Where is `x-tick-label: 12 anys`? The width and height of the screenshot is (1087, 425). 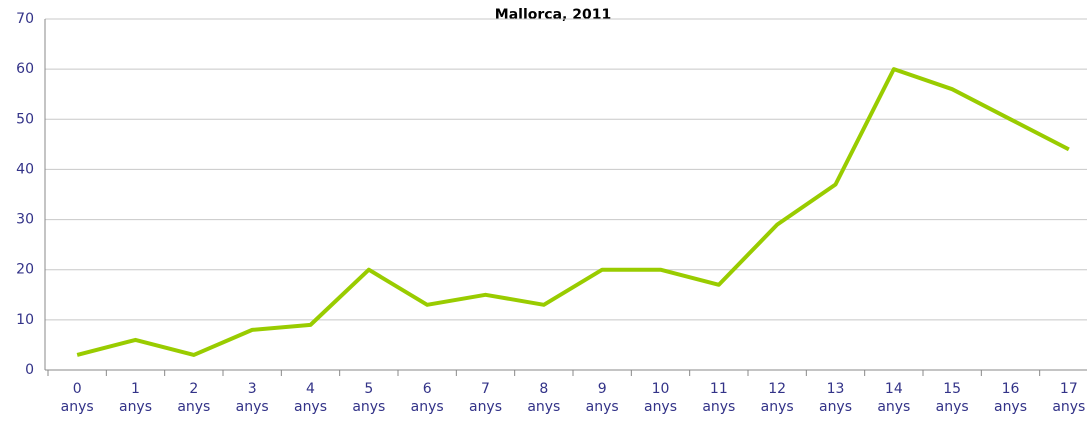 x-tick-label: 12 anys is located at coordinates (777, 398).